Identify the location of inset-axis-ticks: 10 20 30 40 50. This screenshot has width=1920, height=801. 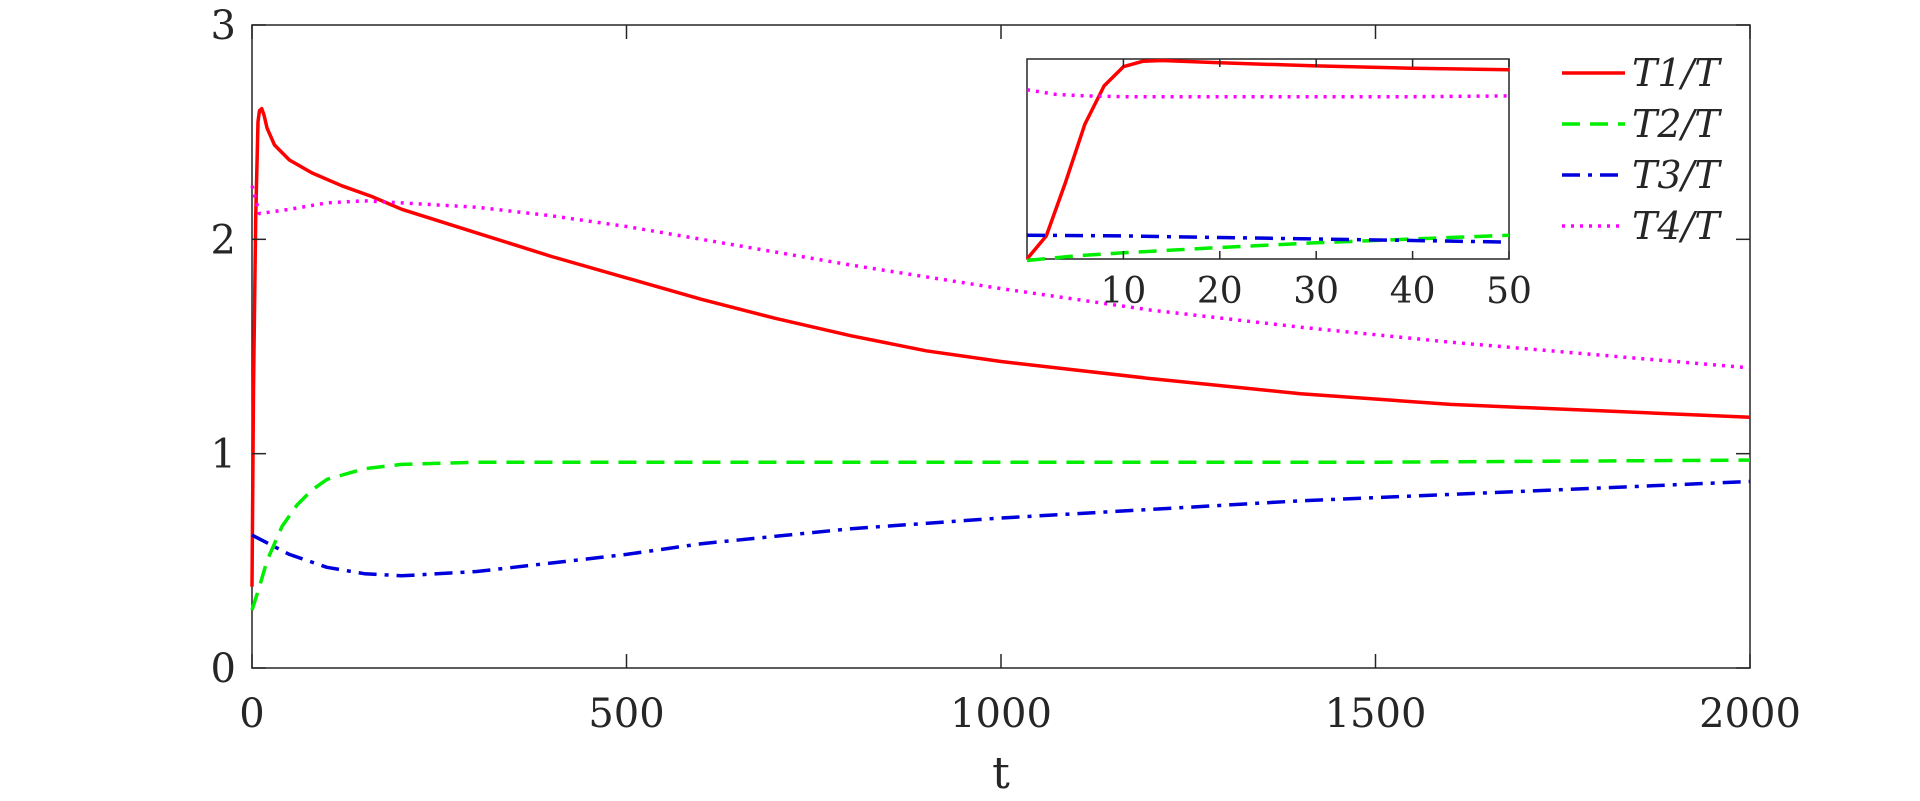
(1316, 185).